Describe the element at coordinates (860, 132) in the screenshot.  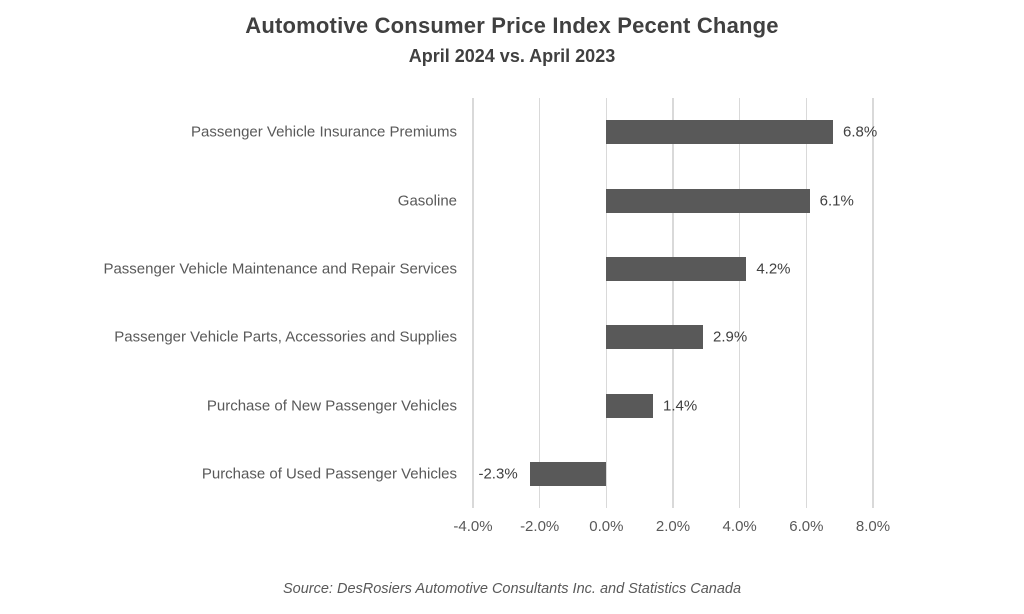
I see `bar-value-label: 6.8%` at that location.